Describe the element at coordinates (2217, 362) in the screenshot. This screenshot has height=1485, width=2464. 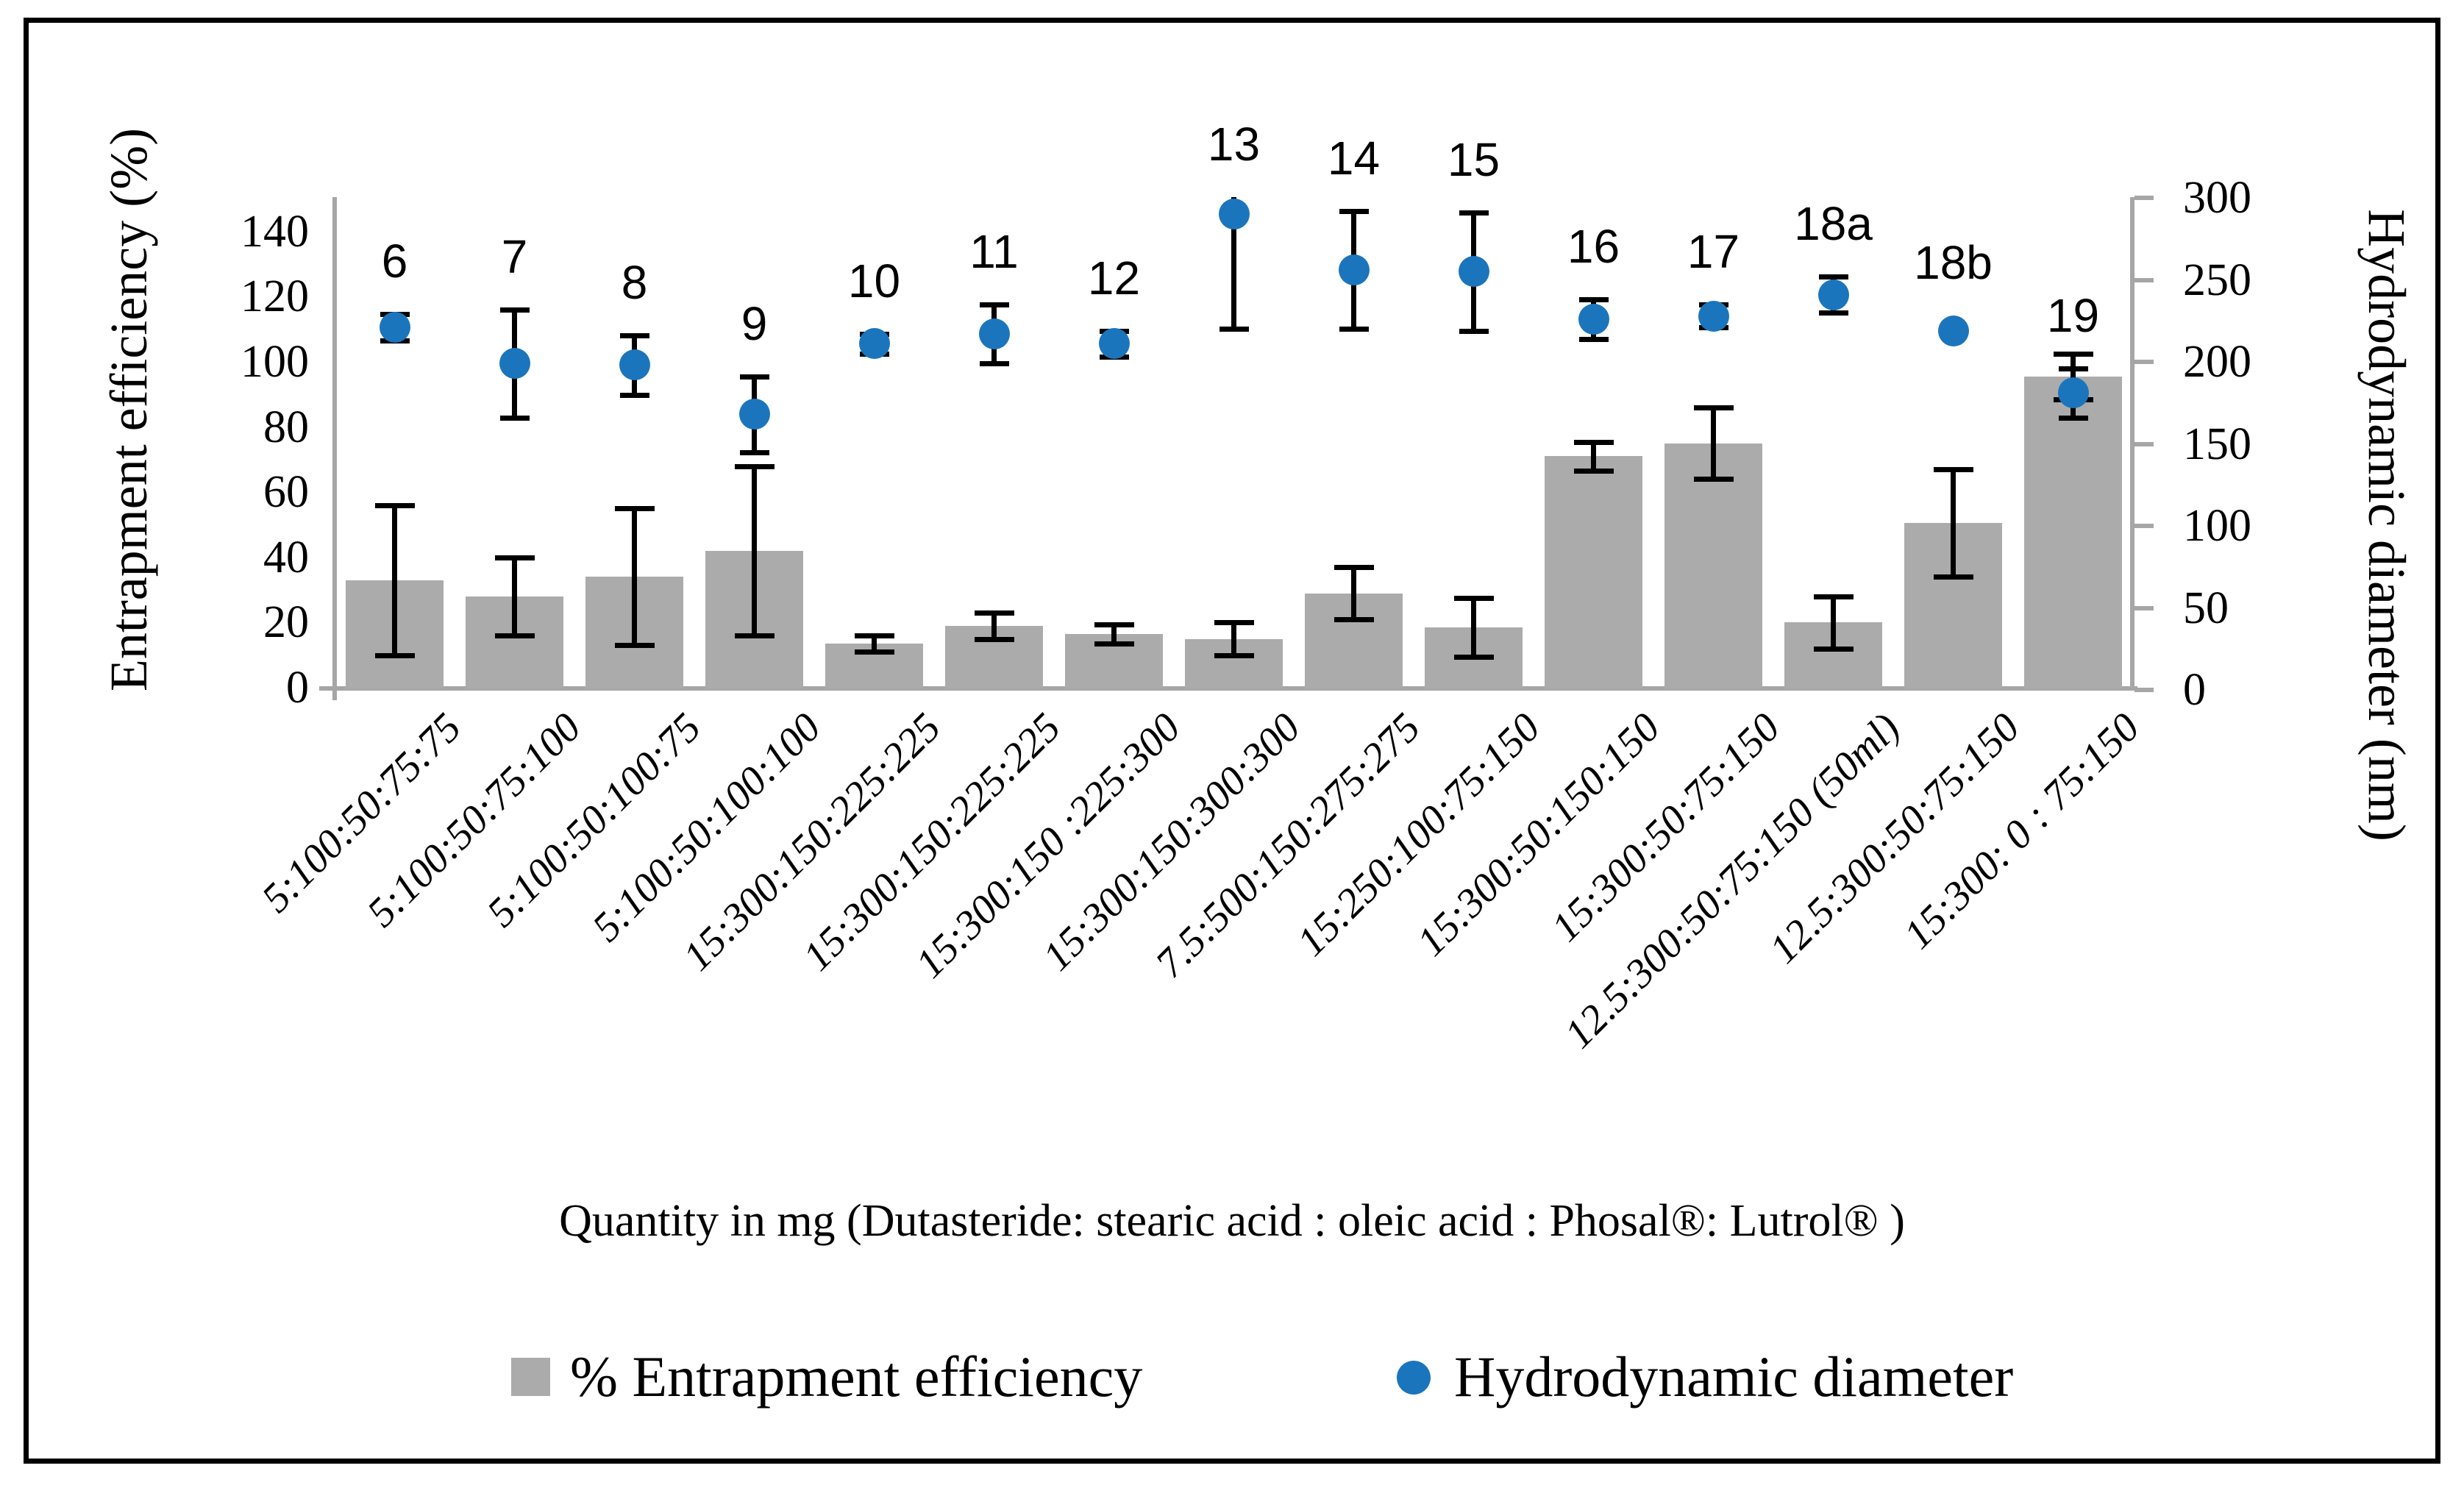
I see `right-tick-label: 200` at that location.